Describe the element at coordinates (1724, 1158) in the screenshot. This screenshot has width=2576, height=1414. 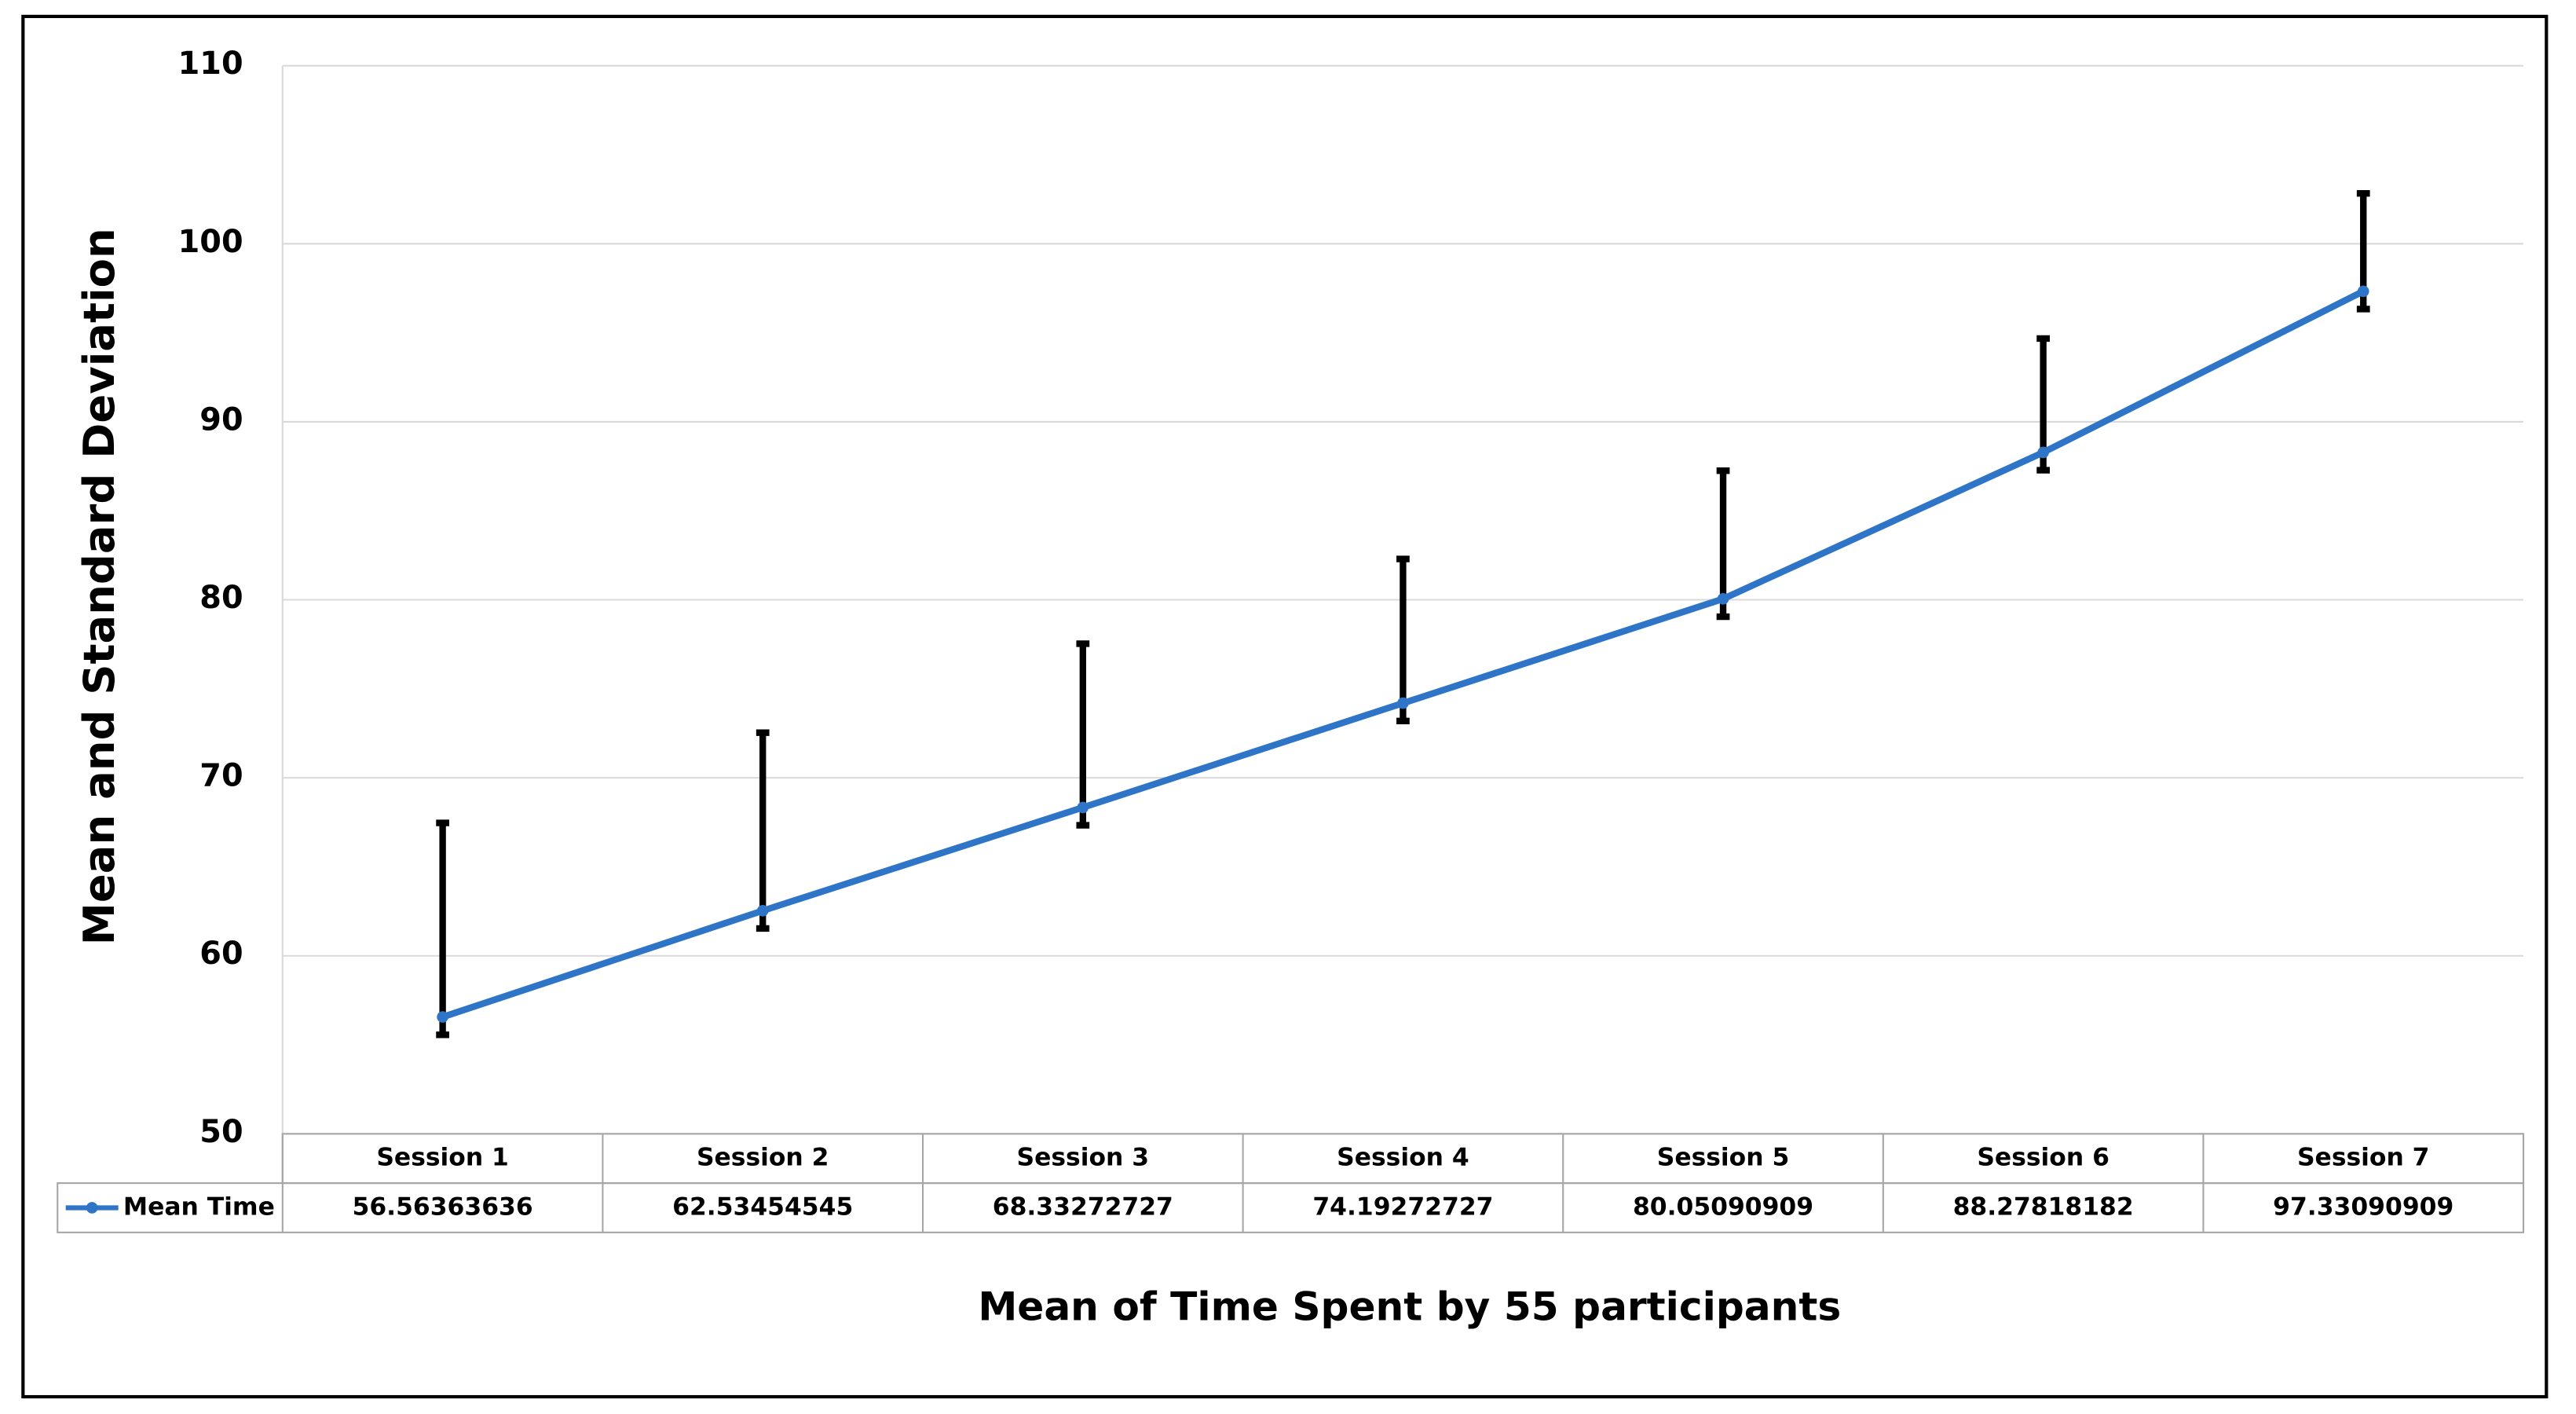
I see `x-tick-label: Session 5` at that location.